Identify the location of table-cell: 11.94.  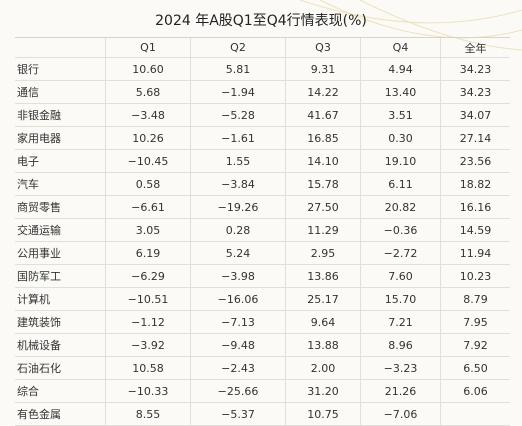
(475, 253).